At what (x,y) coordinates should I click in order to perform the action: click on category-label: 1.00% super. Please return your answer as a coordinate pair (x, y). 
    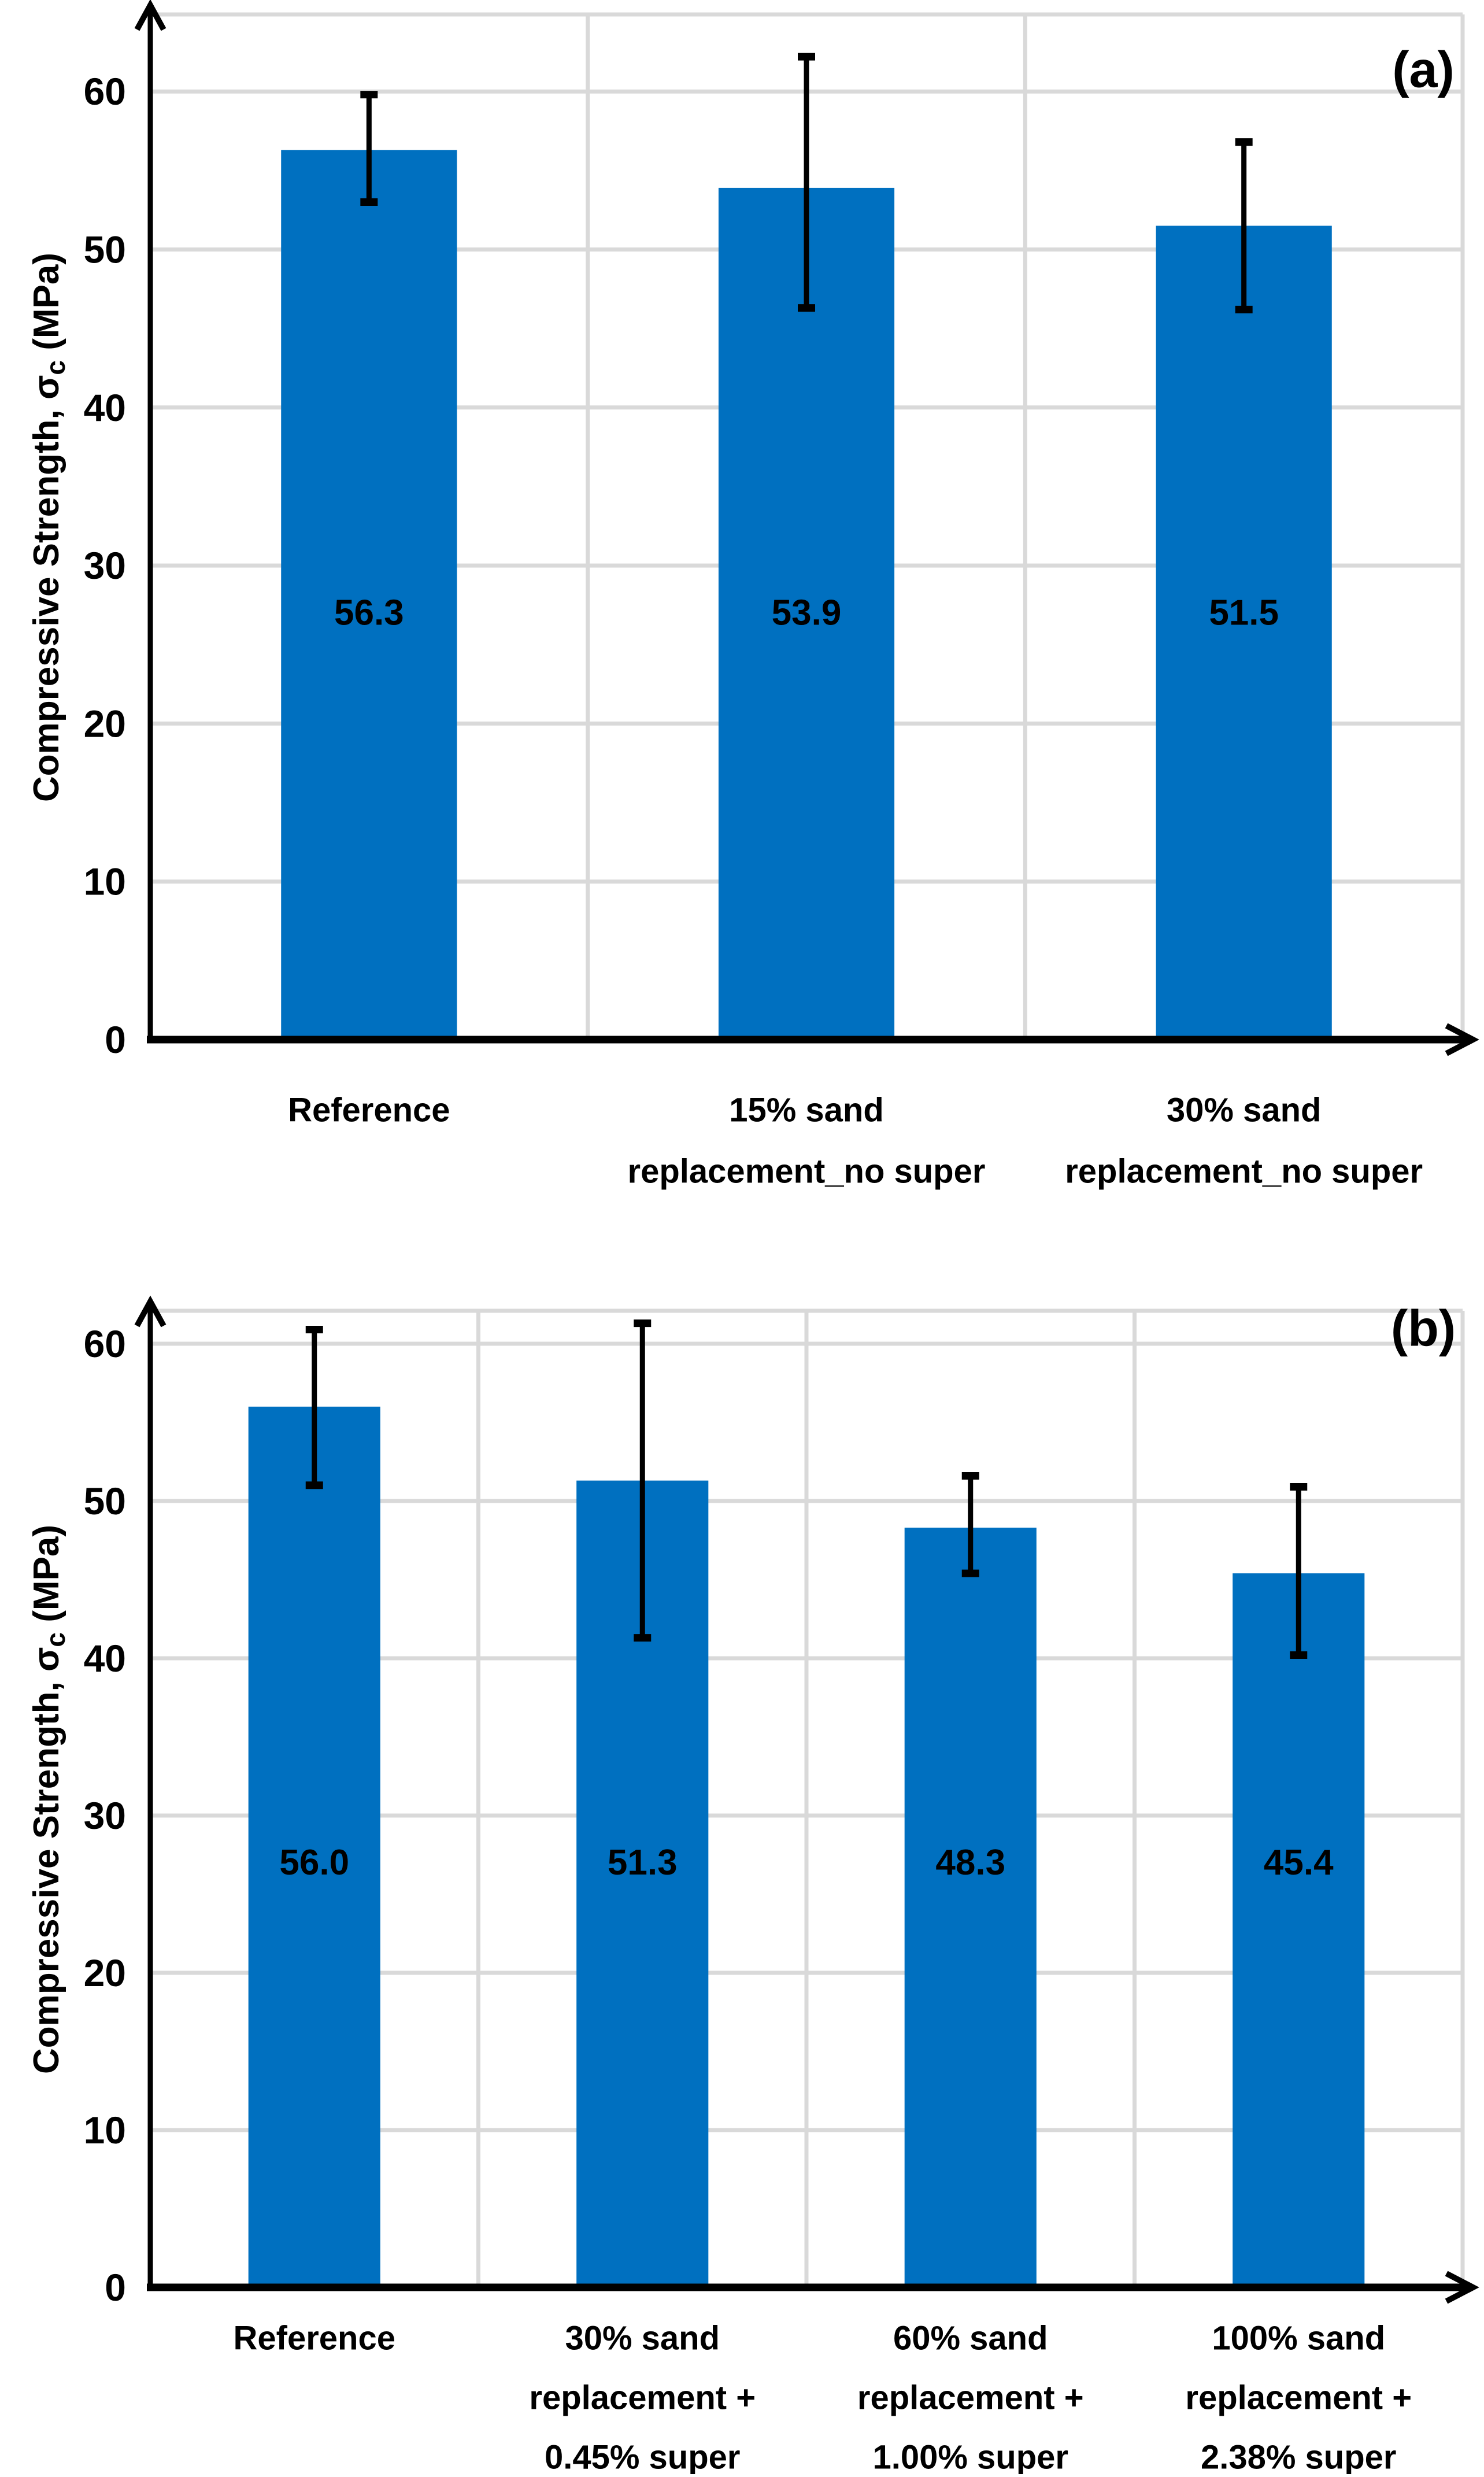
    Looking at the image, I should click on (970, 2457).